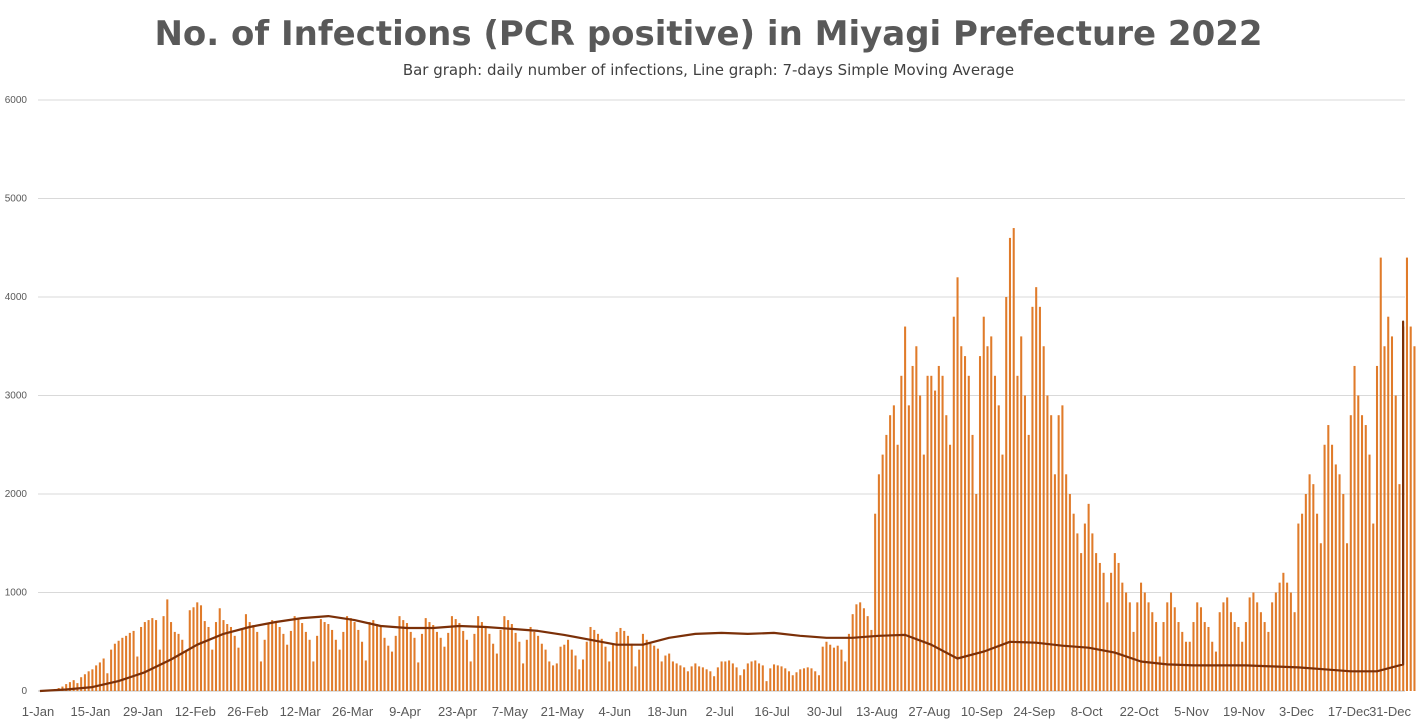 The width and height of the screenshot is (1417, 724). What do you see at coordinates (772, 711) in the screenshot?
I see `x-tick-label: 16-Jul` at bounding box center [772, 711].